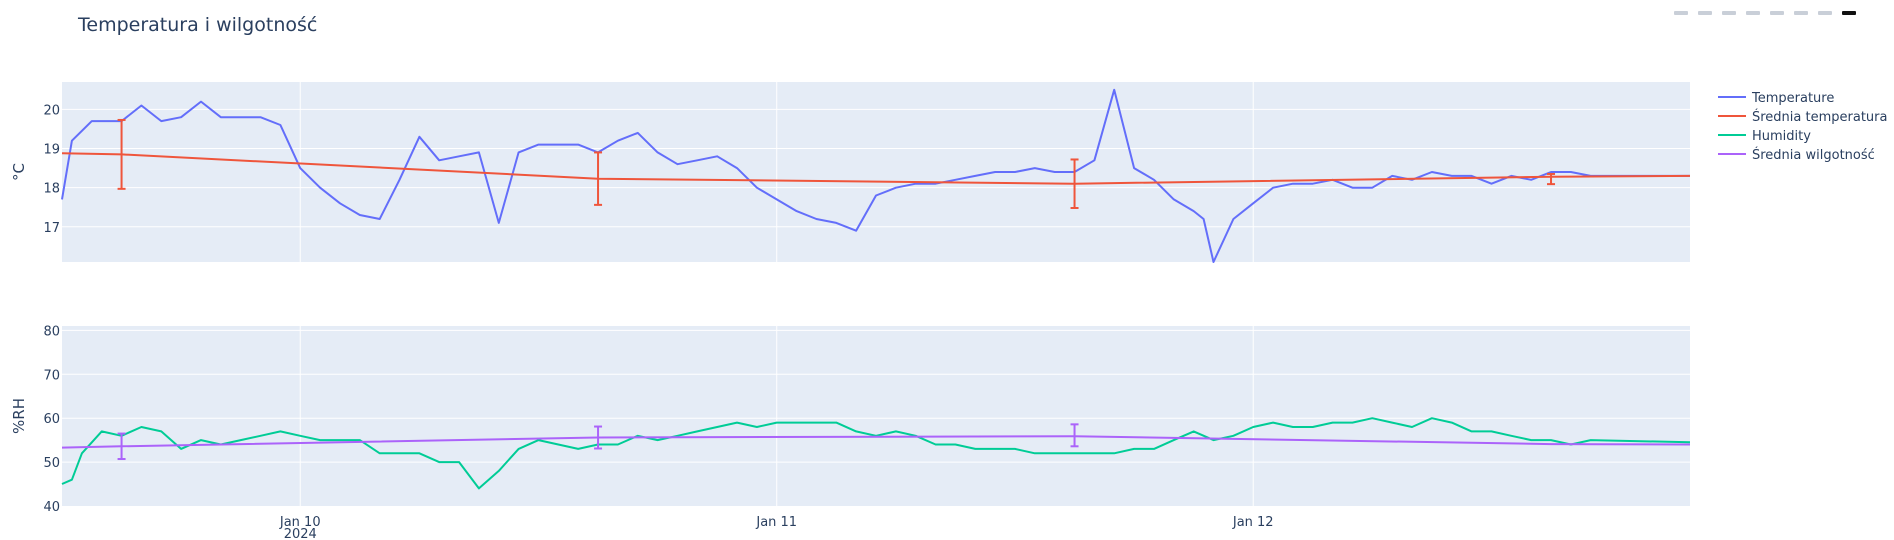  What do you see at coordinates (51, 189) in the screenshot?
I see `y-tick-label: 18` at bounding box center [51, 189].